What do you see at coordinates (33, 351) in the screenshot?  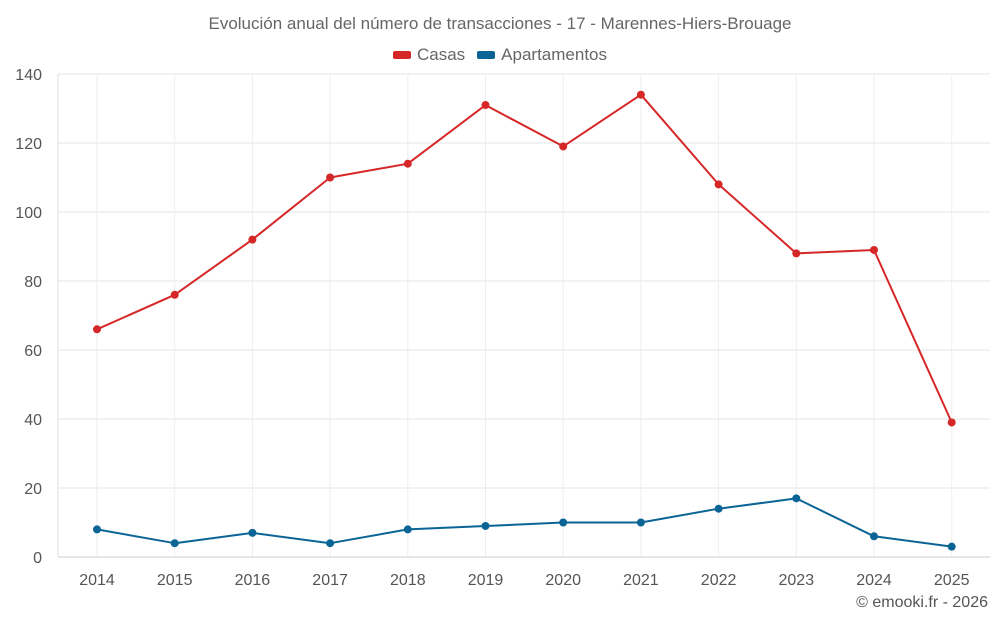 I see `y-tick-label: 60` at bounding box center [33, 351].